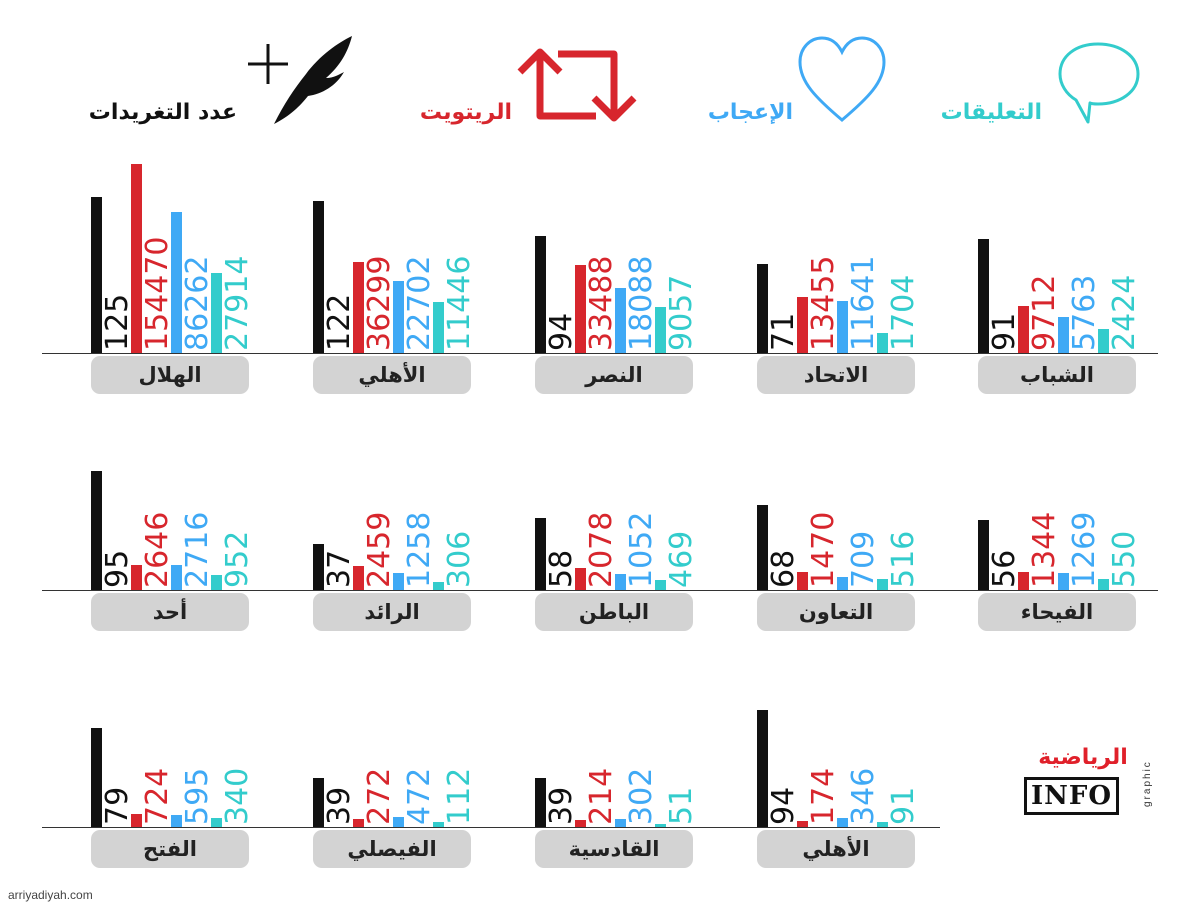  I want to click on club-name-label: الفيصلي, so click(392, 849).